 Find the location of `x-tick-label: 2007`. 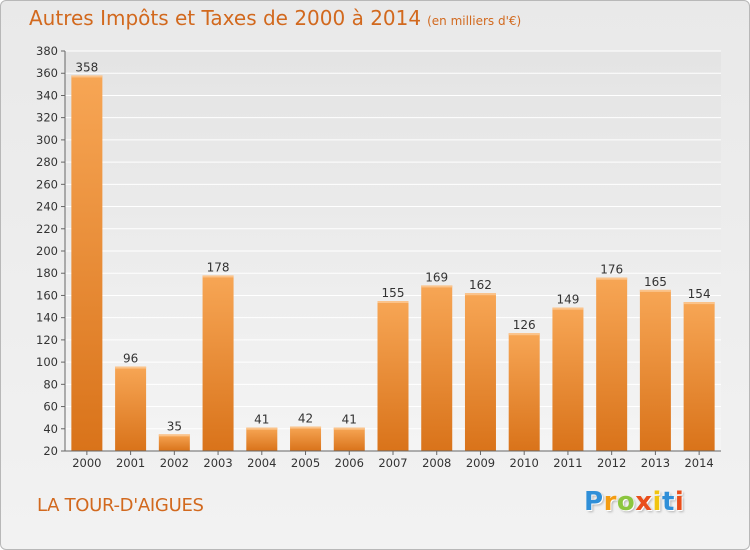

x-tick-label: 2007 is located at coordinates (392, 463).